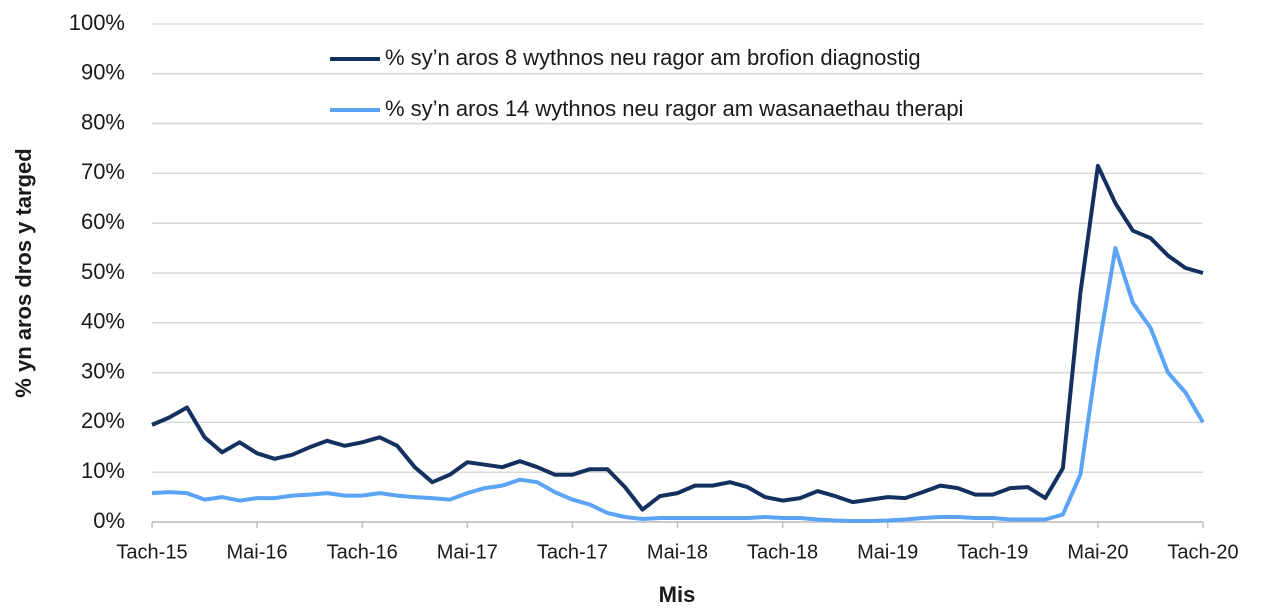  What do you see at coordinates (103, 370) in the screenshot?
I see `y-tick-label: 30%` at bounding box center [103, 370].